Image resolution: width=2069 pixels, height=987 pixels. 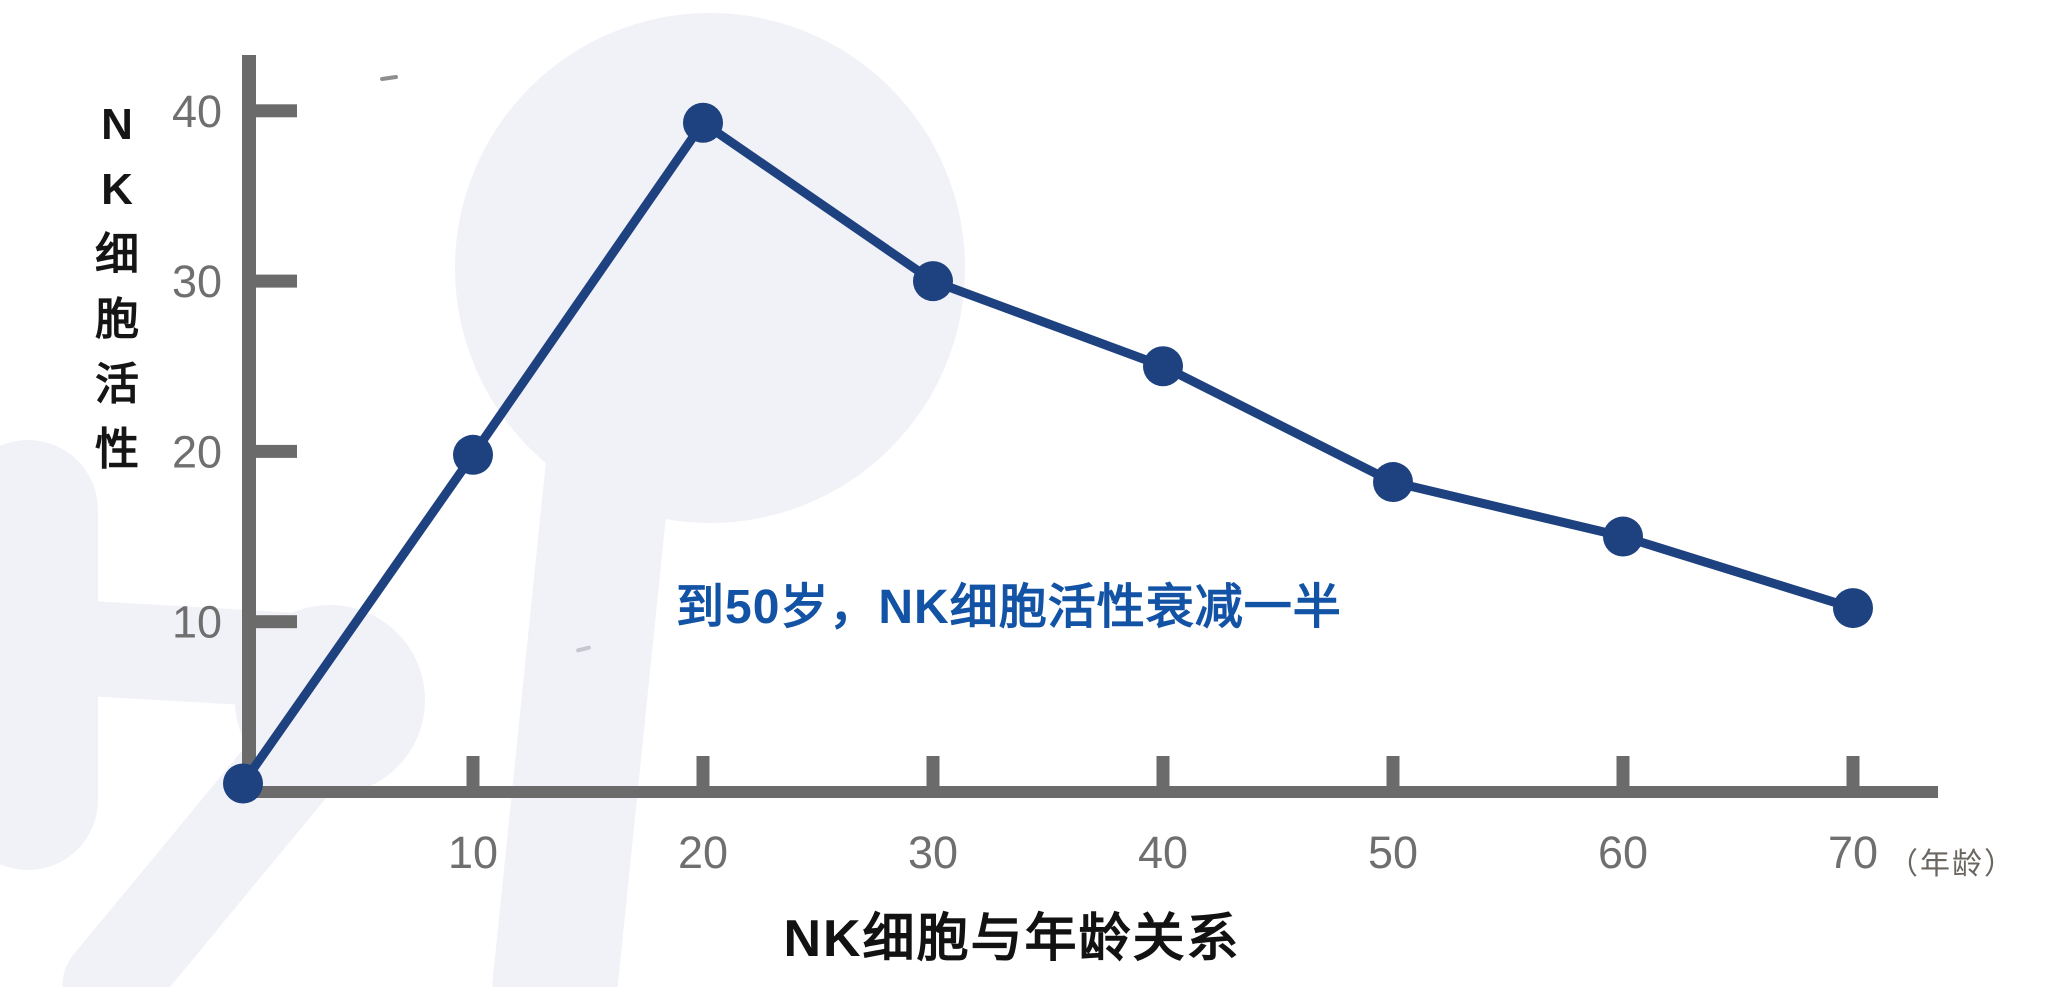 What do you see at coordinates (1163, 852) in the screenshot?
I see `x-tick-label: 40` at bounding box center [1163, 852].